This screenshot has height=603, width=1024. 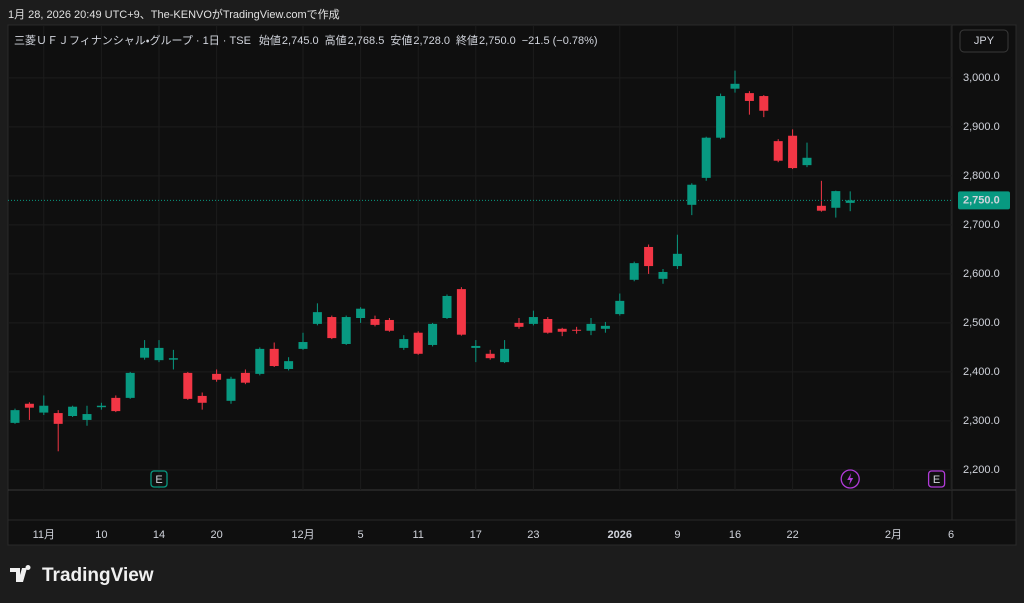 I want to click on legend-label: 高値, so click(x=336, y=40).